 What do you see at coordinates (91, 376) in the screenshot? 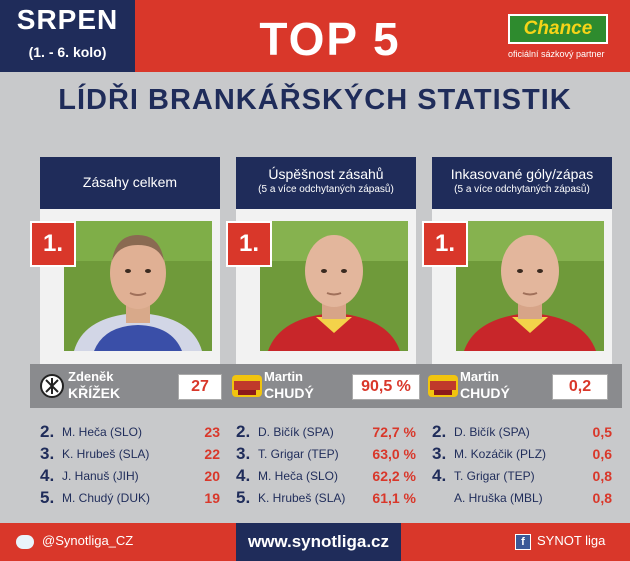
I see `leader-first-name: Zdeněk` at bounding box center [91, 376].